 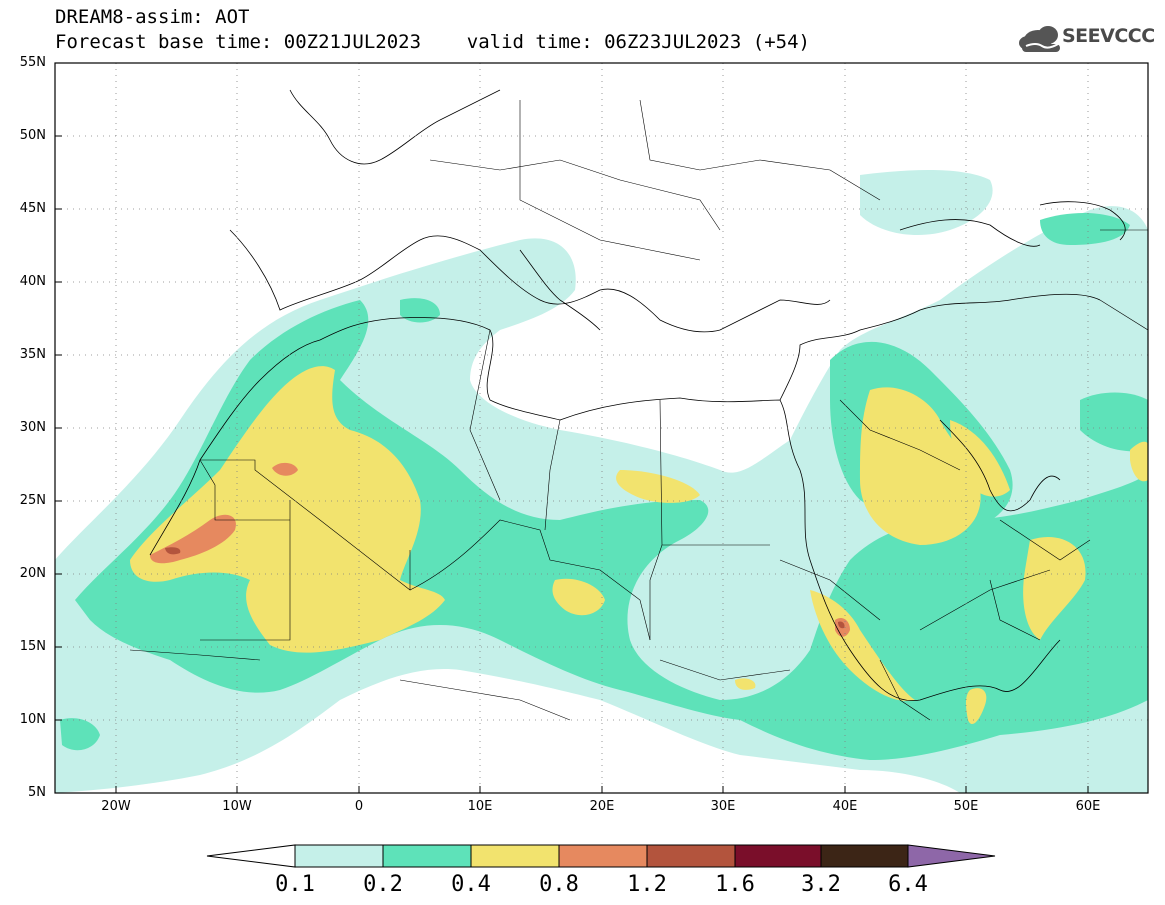 I want to click on lat-label: 35N, so click(x=32, y=354).